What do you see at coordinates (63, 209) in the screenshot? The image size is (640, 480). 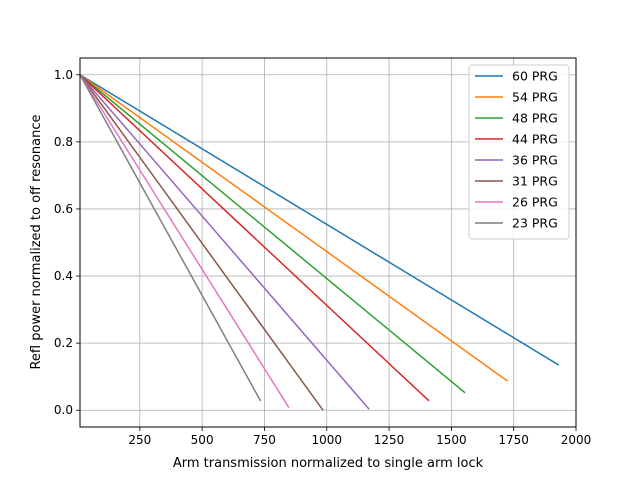 I see `y-tick-label: 0.6` at bounding box center [63, 209].